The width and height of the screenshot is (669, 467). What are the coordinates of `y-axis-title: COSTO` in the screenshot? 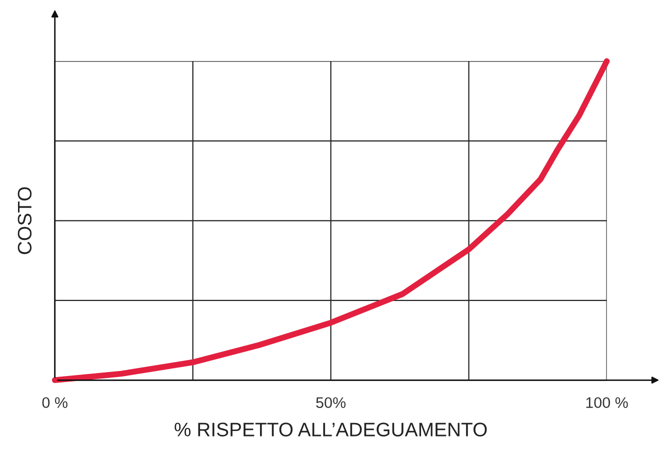 It's located at (25, 220).